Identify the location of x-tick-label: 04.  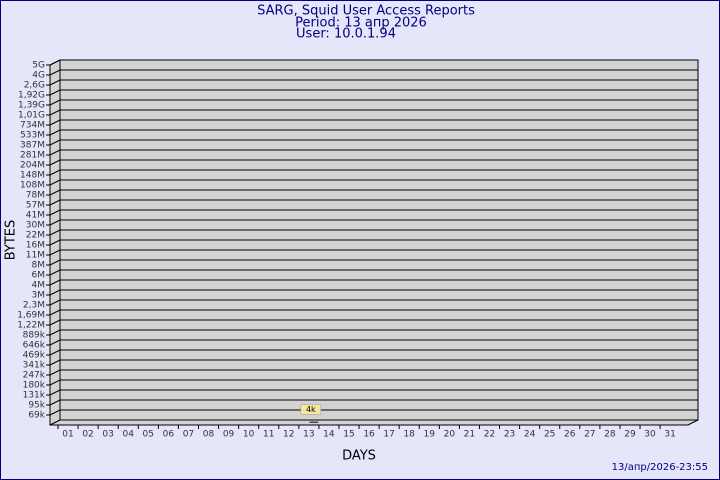
(128, 435).